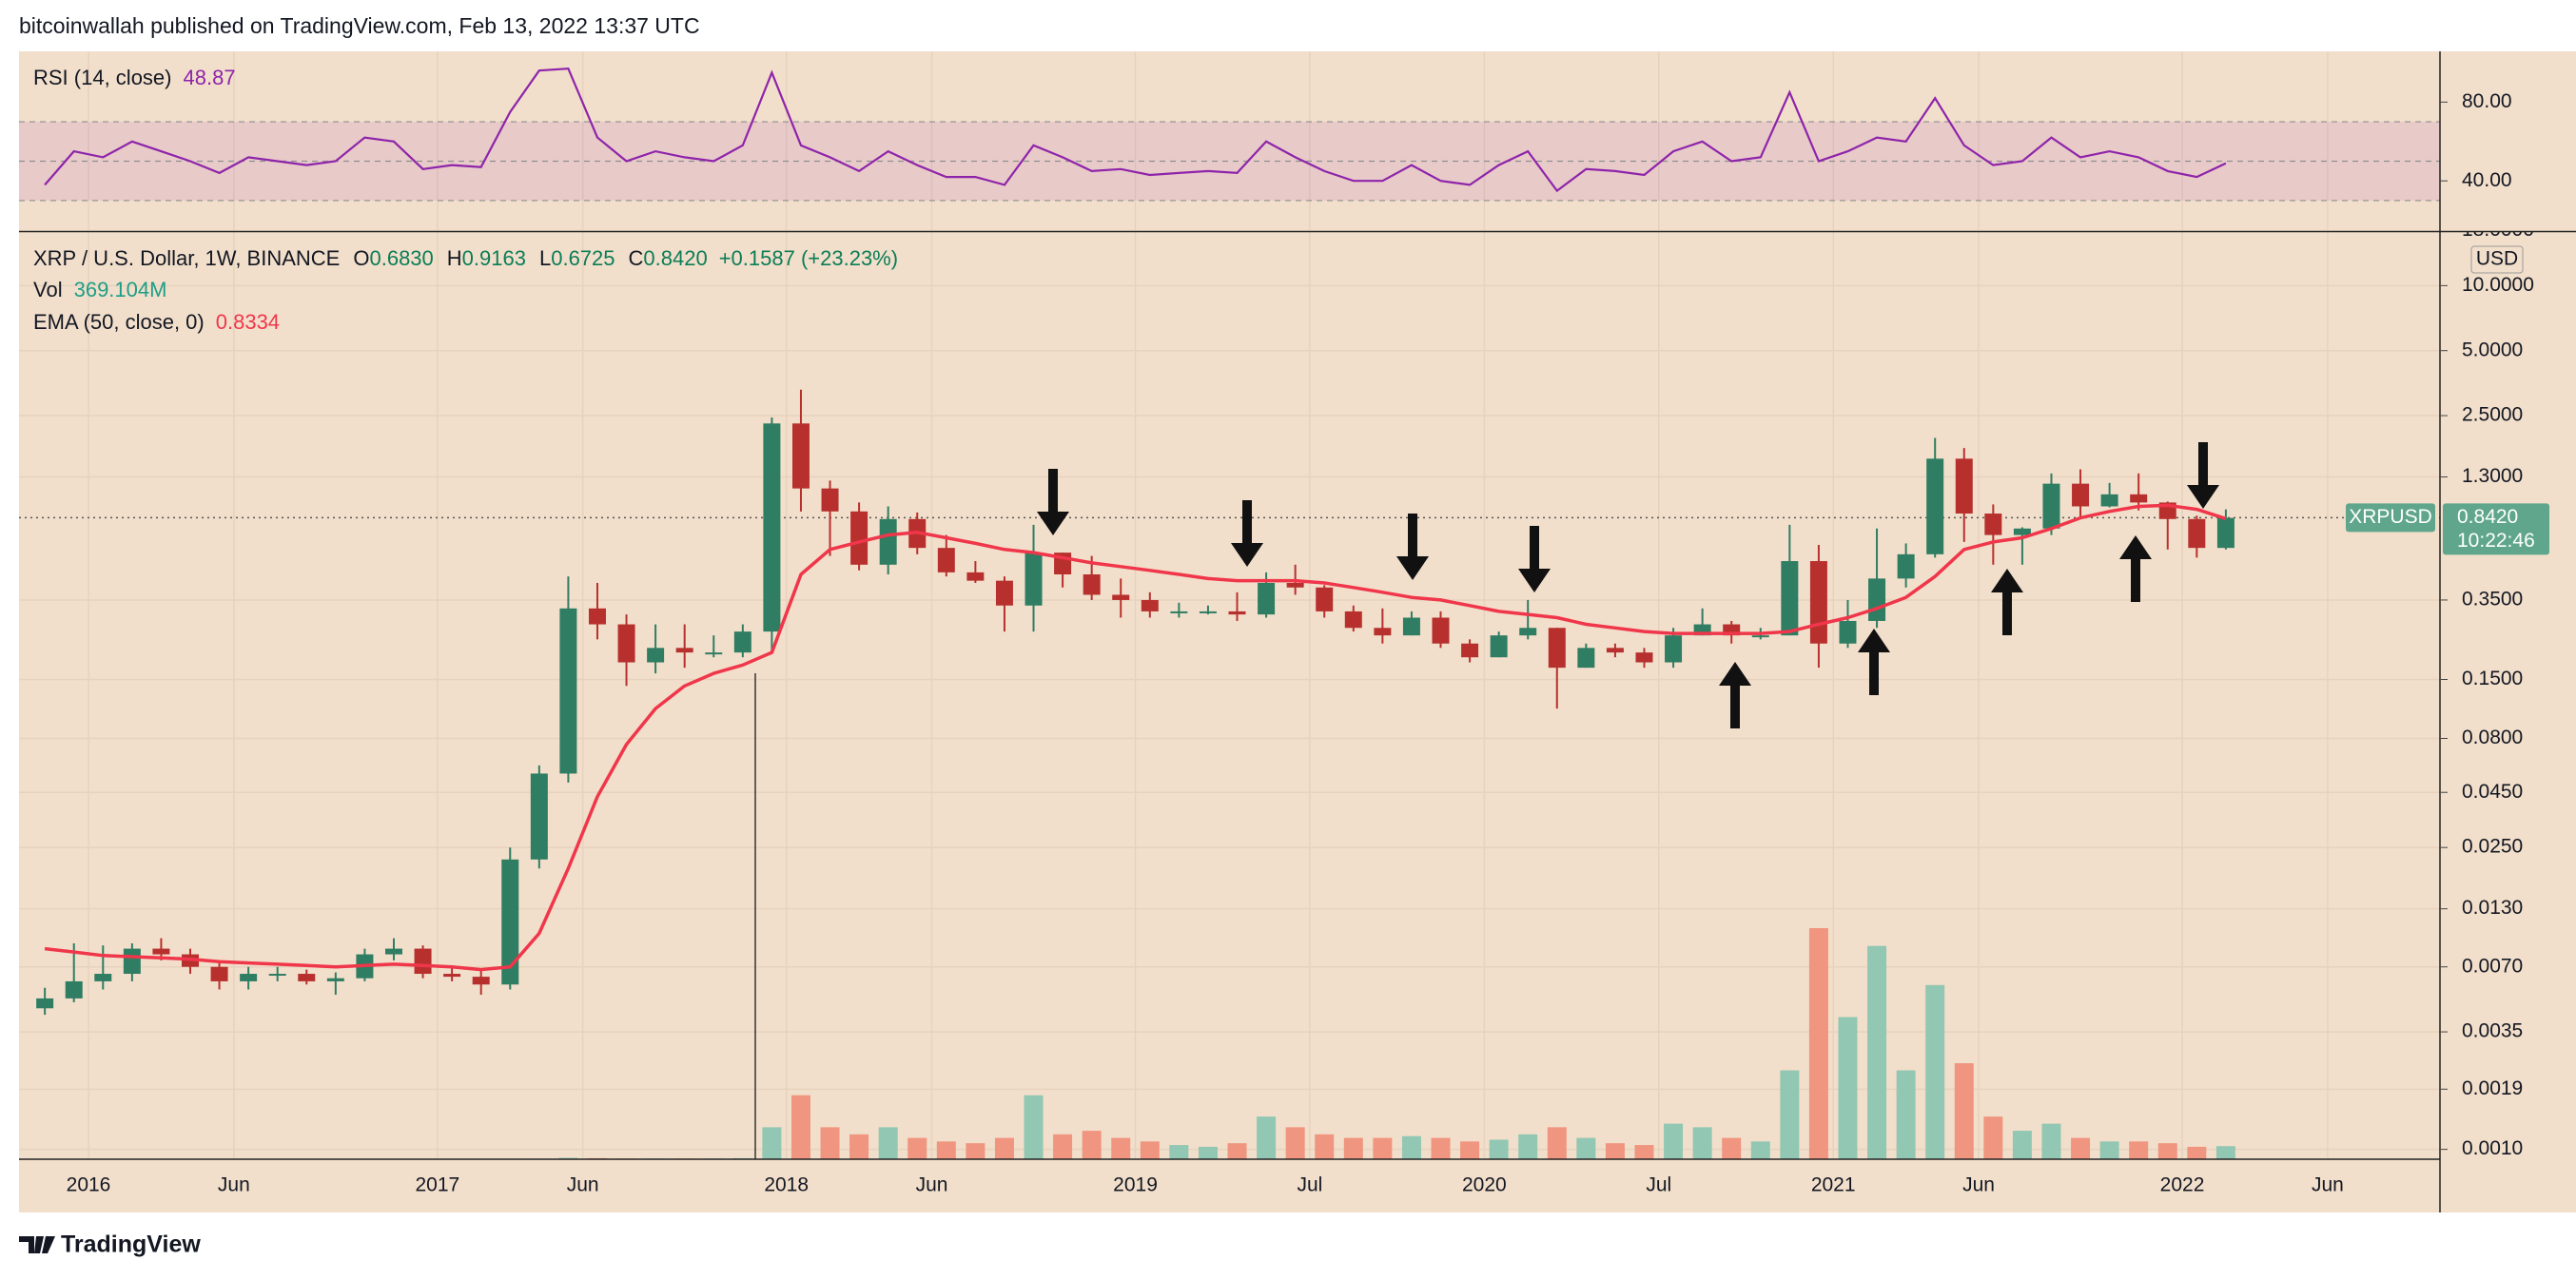  What do you see at coordinates (1135, 130) in the screenshot?
I see `rsi-line` at bounding box center [1135, 130].